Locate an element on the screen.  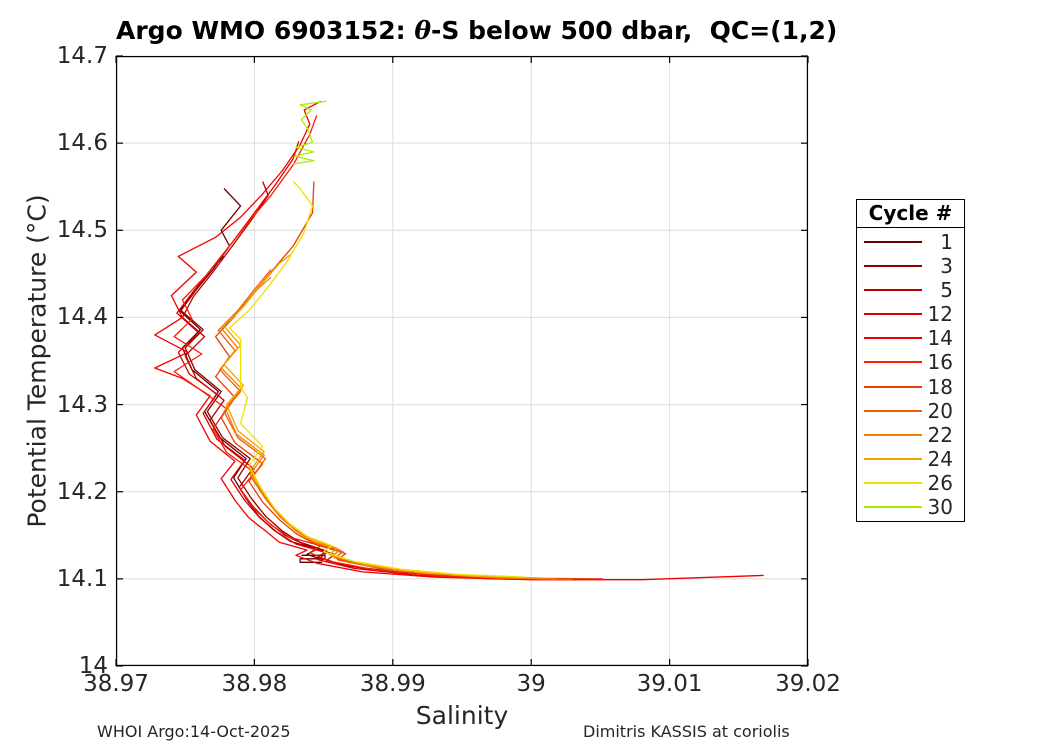
legend-entry-cycle-14: 14 is located at coordinates (910, 338).